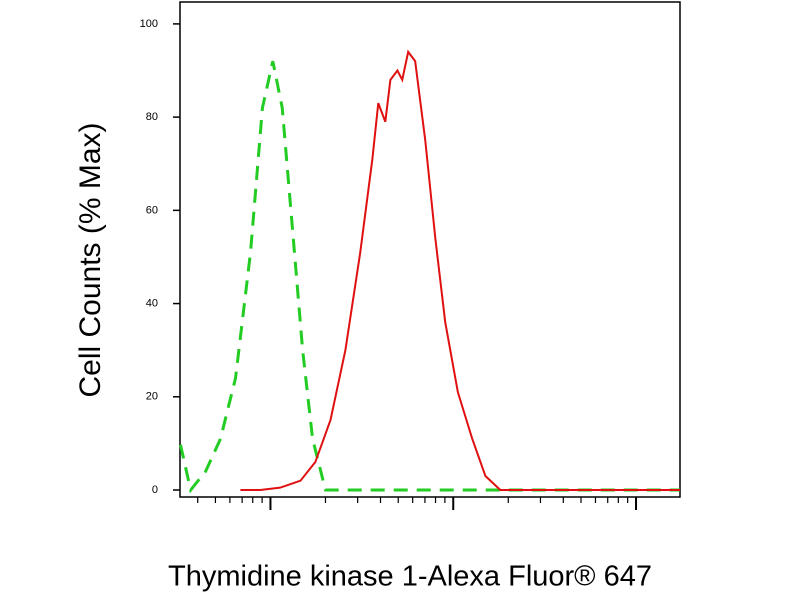 Image resolution: width=800 pixels, height=605 pixels. What do you see at coordinates (155, 490) in the screenshot?
I see `y-tick-label: 0` at bounding box center [155, 490].